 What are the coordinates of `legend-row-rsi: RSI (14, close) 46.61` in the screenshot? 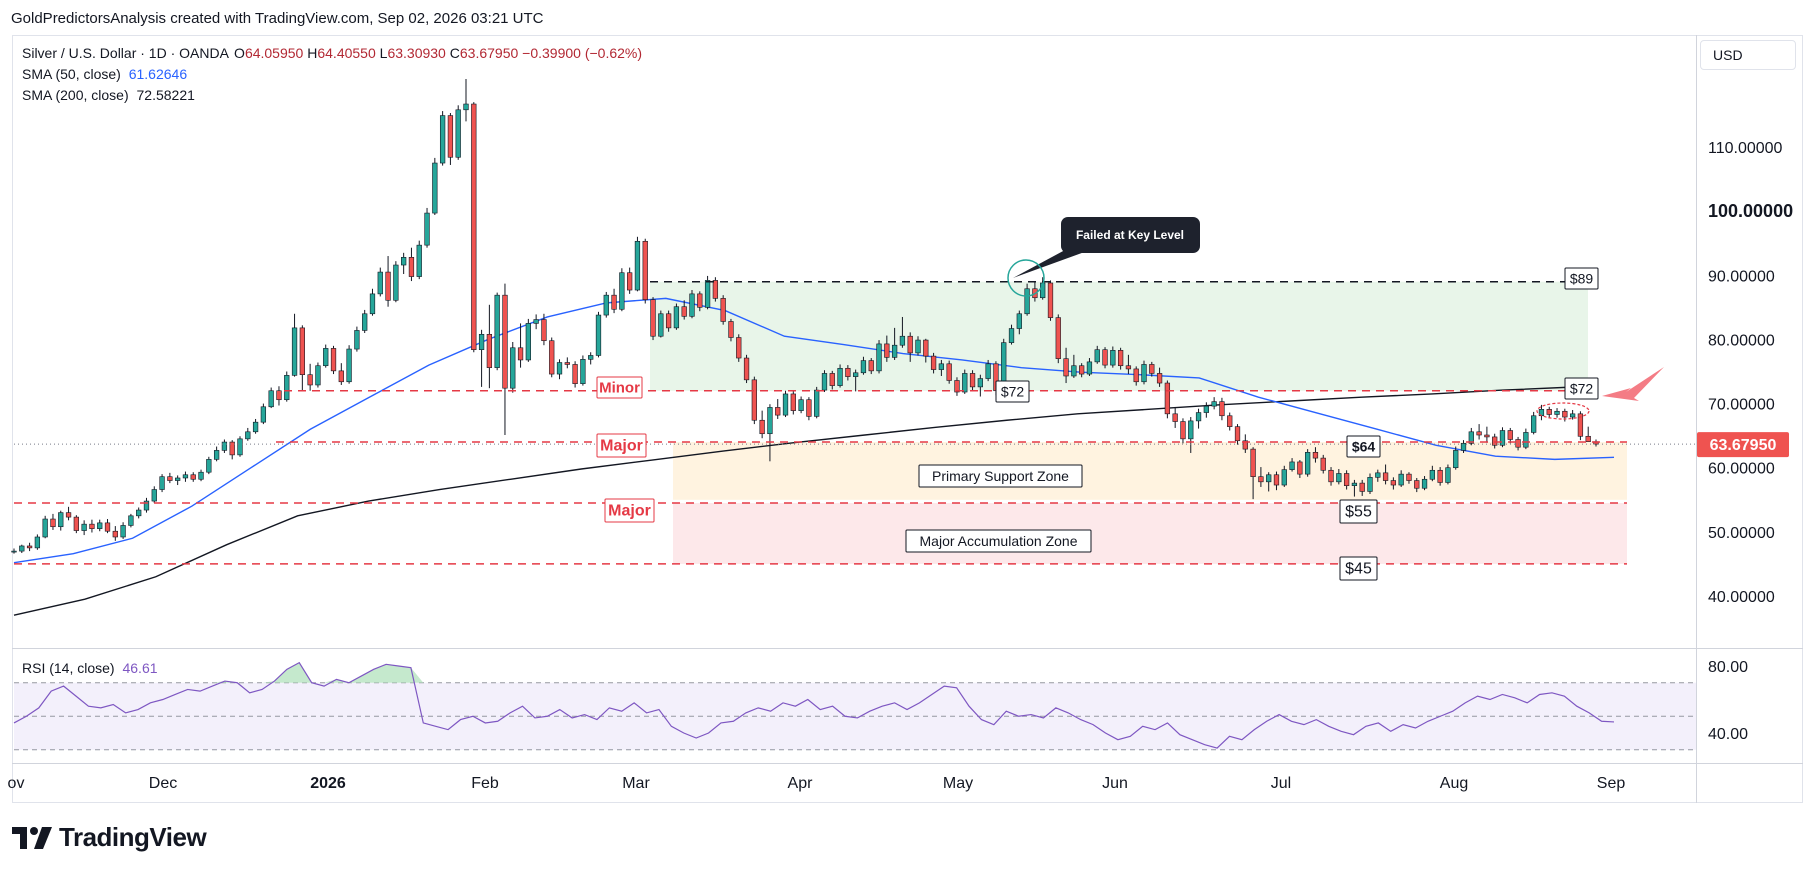 It's located at (90, 668).